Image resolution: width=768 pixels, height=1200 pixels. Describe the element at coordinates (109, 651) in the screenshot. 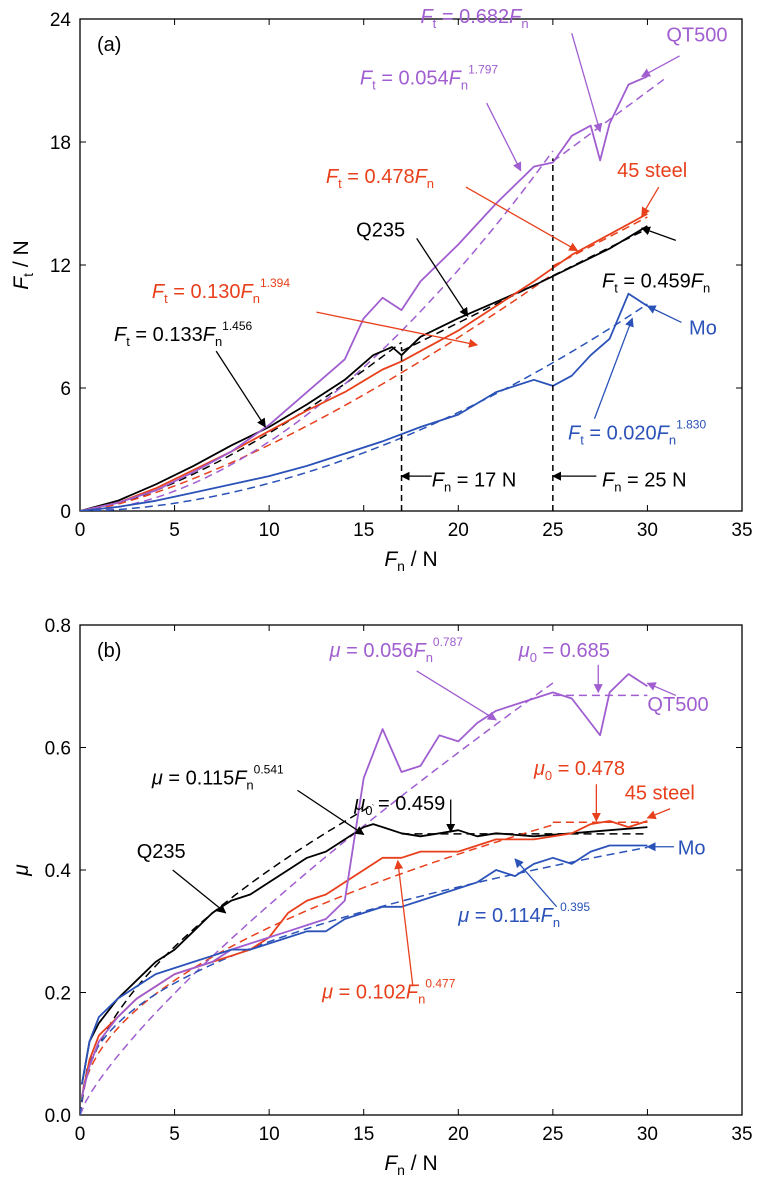

I see `panel-label: (b)` at that location.